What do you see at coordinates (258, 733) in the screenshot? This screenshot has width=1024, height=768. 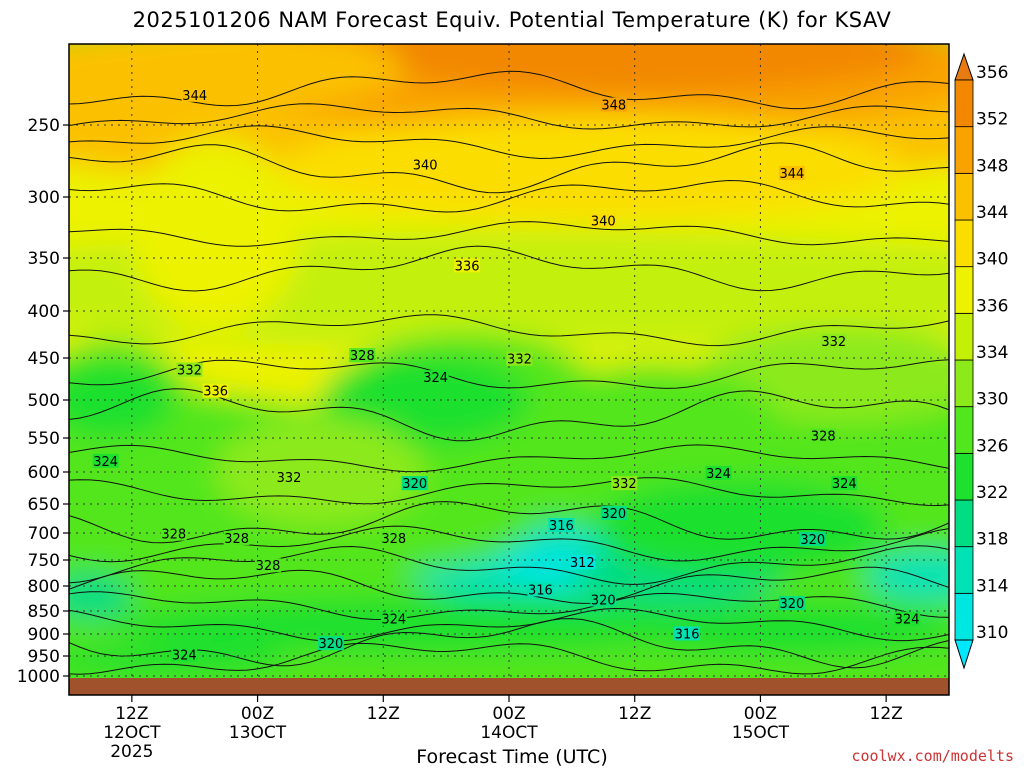 I see `x-tick-date: 13OCT` at bounding box center [258, 733].